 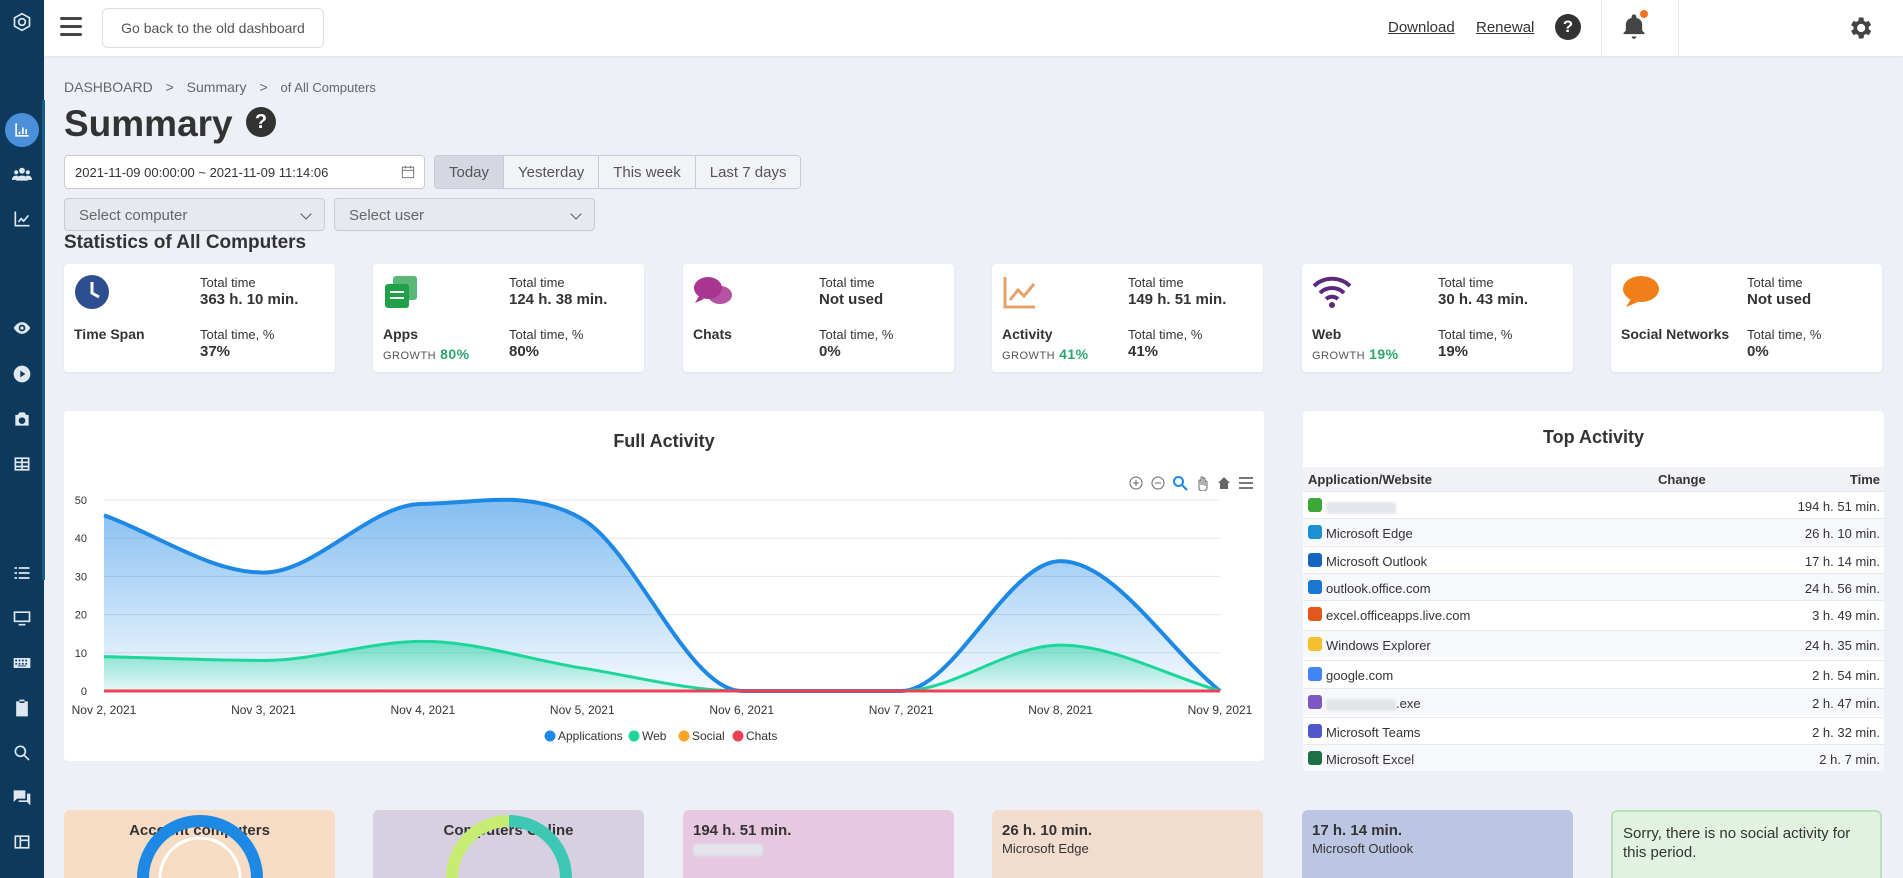 I want to click on period-last-7-days: Last 7 days, so click(x=748, y=172).